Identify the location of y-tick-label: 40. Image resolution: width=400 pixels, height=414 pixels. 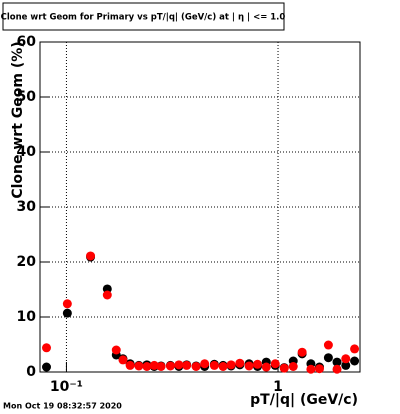
(27, 152).